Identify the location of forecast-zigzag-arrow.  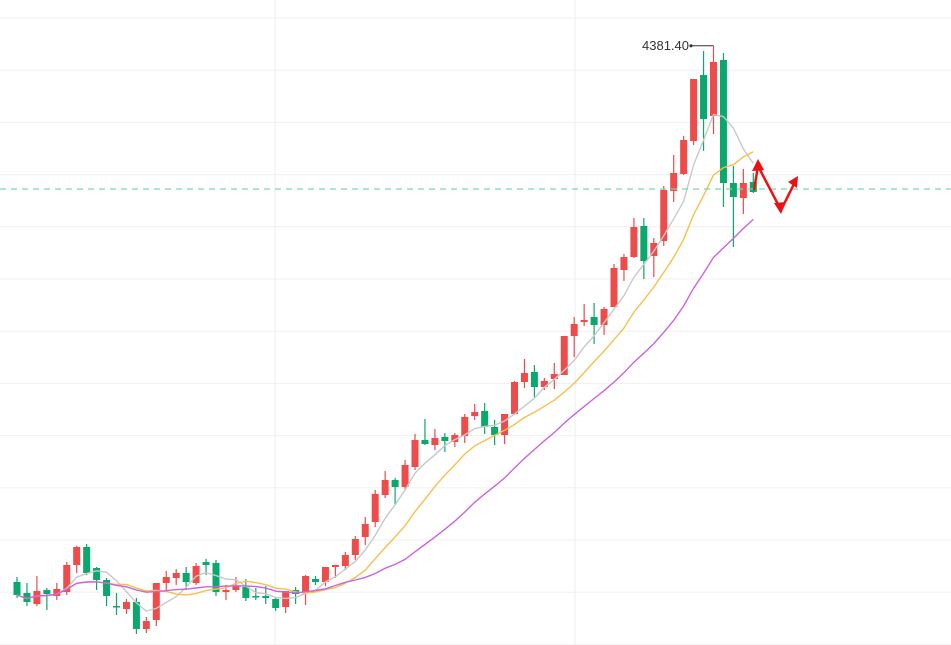
(775, 186).